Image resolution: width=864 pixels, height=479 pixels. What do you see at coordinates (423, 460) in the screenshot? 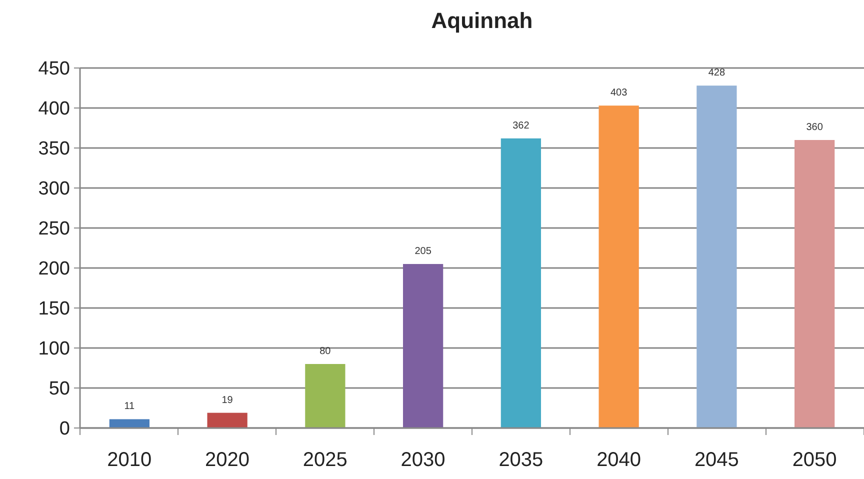
I see `x-tick-label: 2030` at bounding box center [423, 460].